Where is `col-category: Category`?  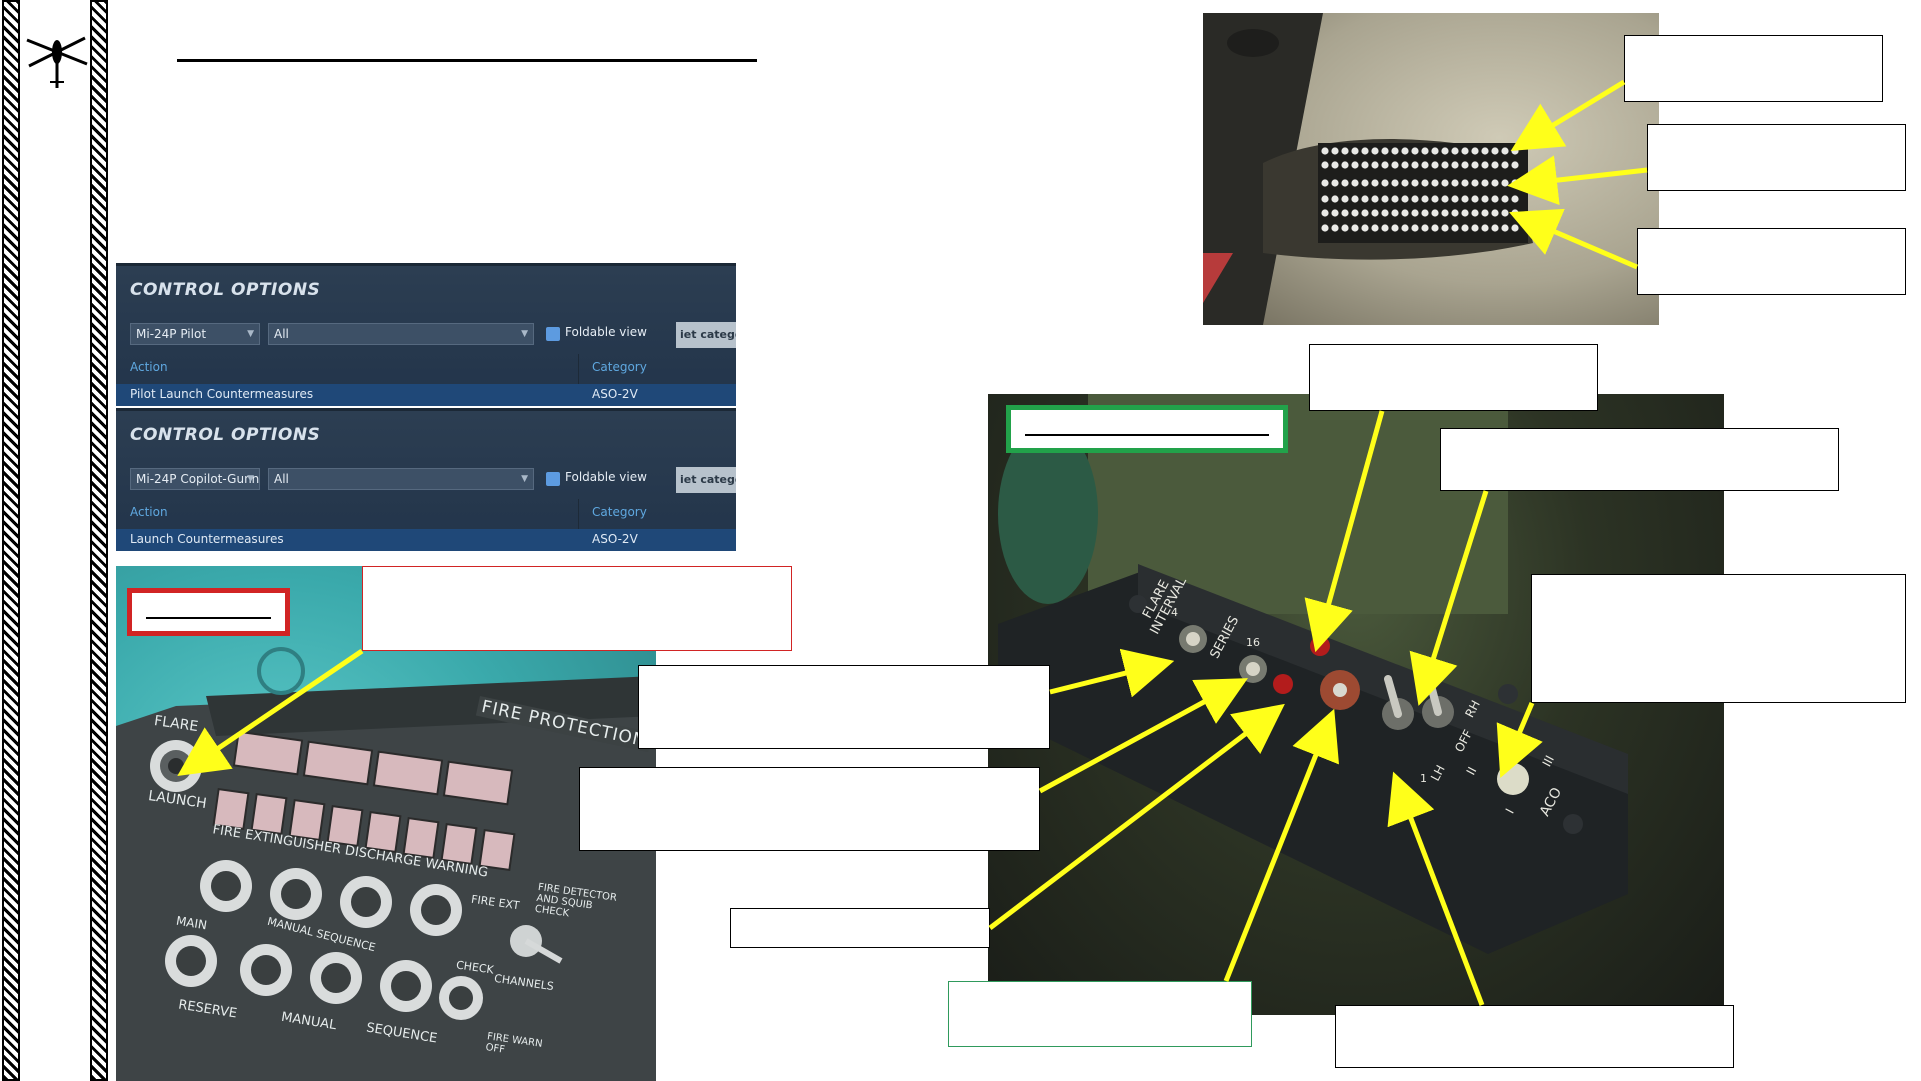
col-category: Category is located at coordinates (619, 367).